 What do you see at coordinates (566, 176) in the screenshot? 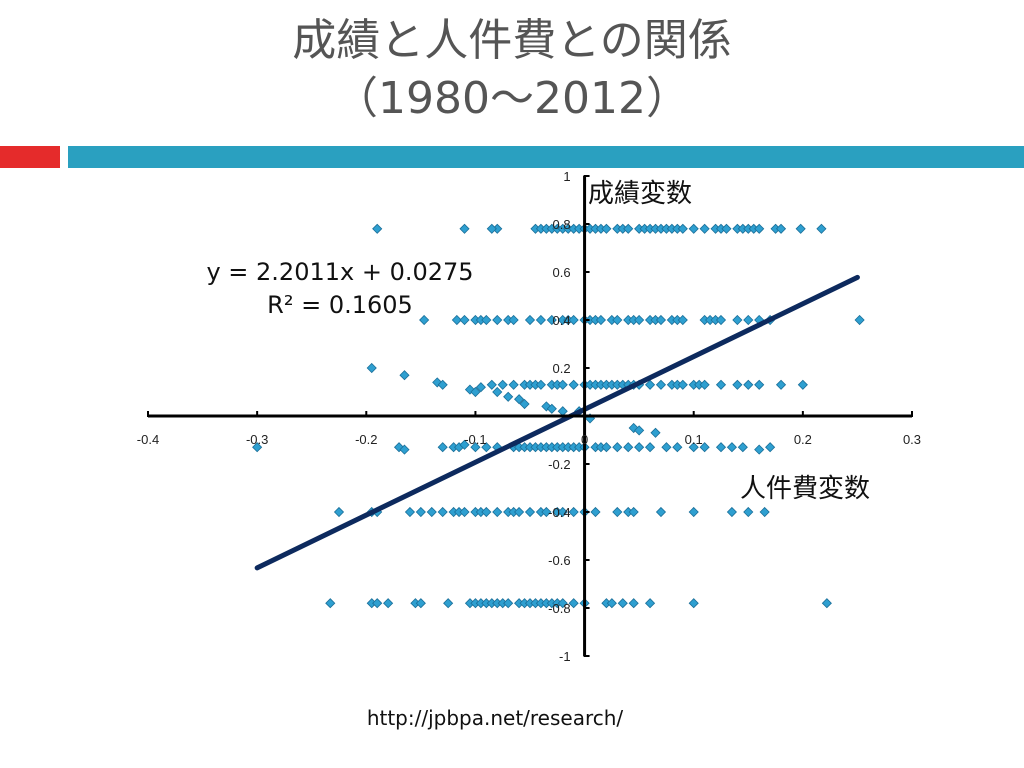
I see `y-tick-label: 1` at bounding box center [566, 176].